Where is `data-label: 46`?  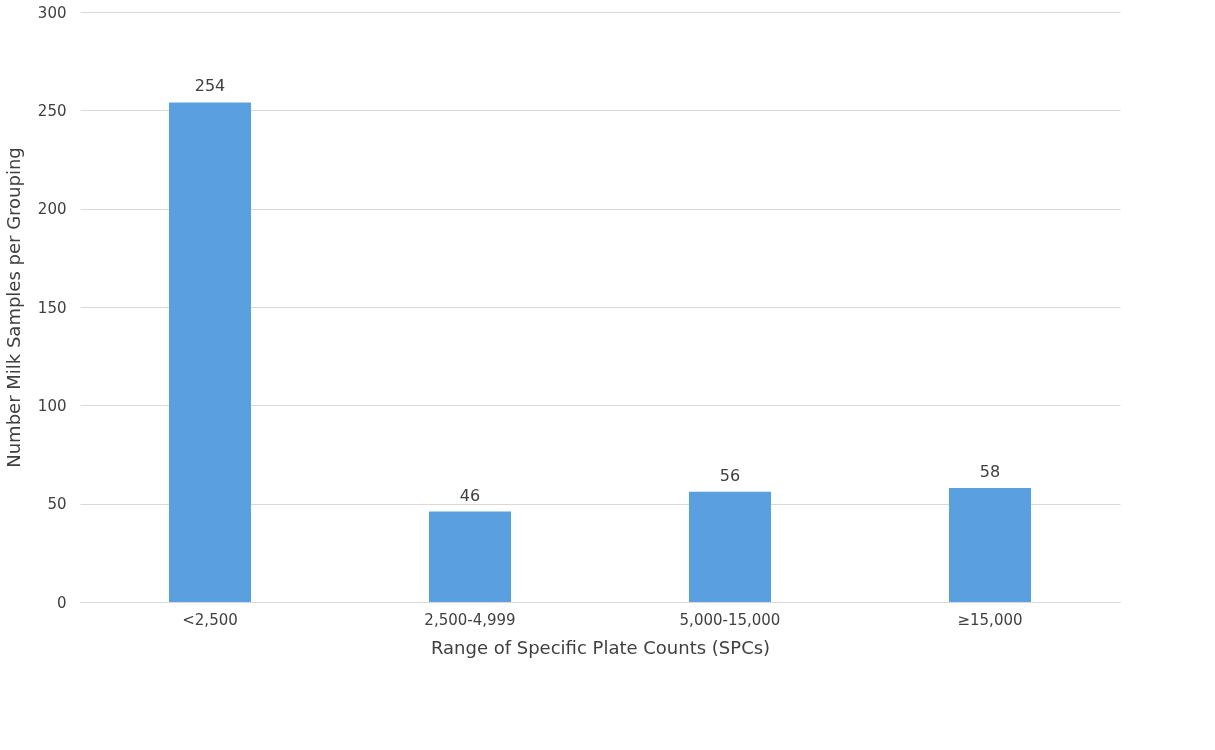 data-label: 46 is located at coordinates (470, 495).